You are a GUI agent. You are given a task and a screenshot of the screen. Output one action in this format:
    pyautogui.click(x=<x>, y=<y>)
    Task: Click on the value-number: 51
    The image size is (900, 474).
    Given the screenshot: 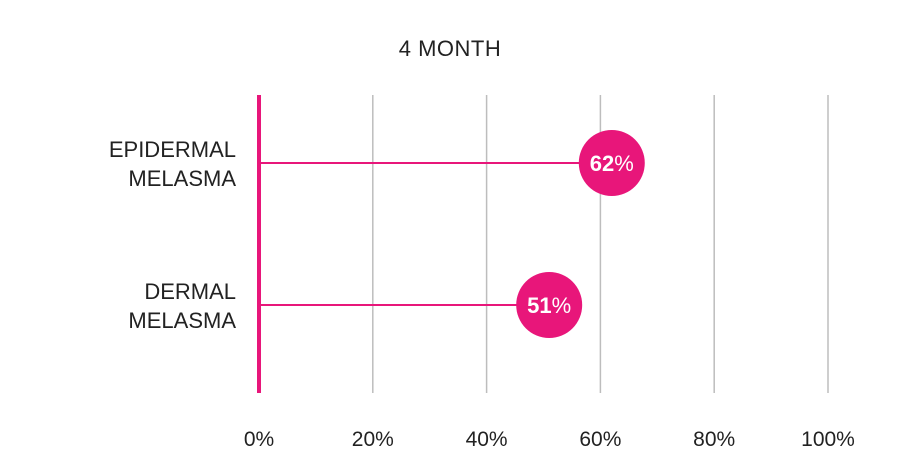 What is the action you would take?
    pyautogui.click(x=539, y=305)
    